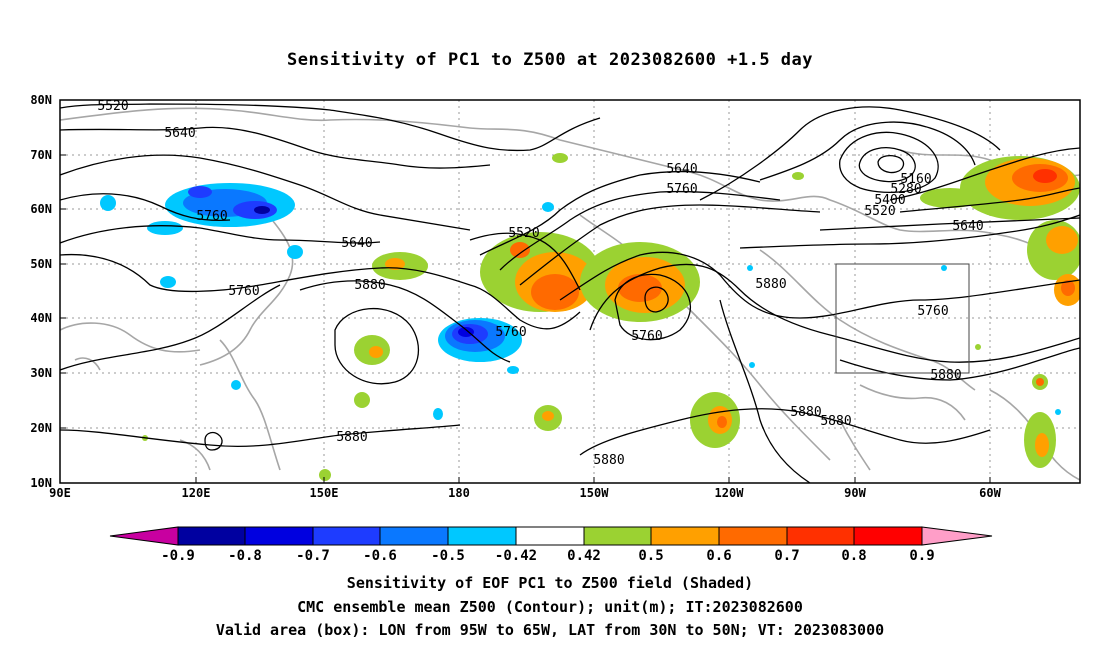 The width and height of the screenshot is (1100, 650). Describe the element at coordinates (178, 556) in the screenshot. I see `colorbar-tick-label: -0.9` at that location.